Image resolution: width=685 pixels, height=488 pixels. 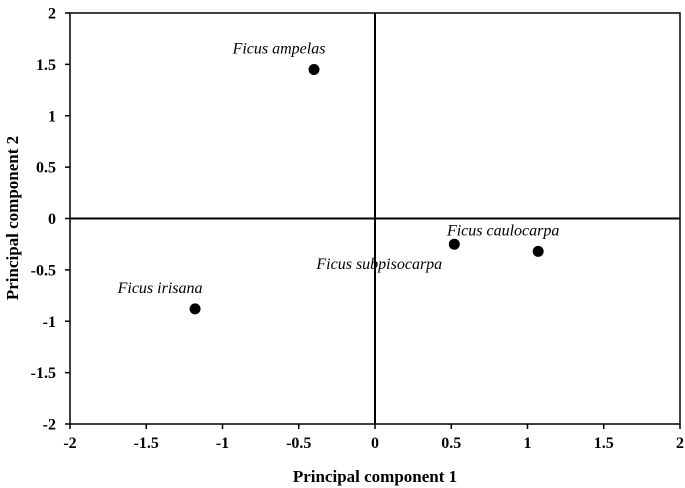 I want to click on y-tick-label: -2, so click(x=49, y=425).